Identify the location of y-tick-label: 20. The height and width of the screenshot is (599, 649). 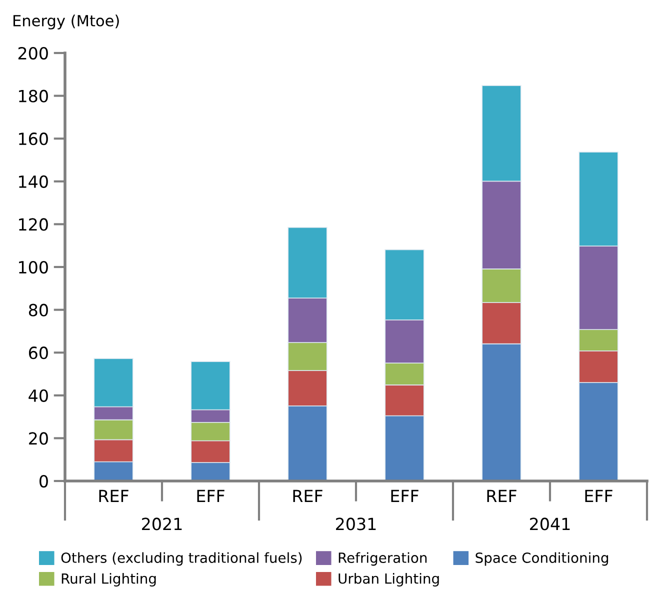
(38, 438).